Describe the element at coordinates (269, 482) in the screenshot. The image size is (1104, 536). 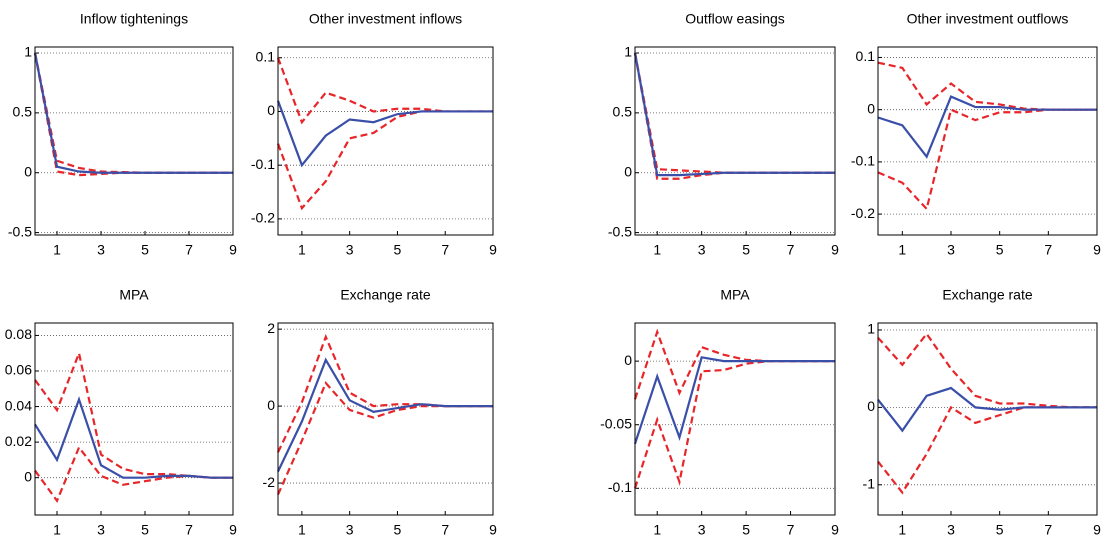
I see `y-tick-label: -2` at that location.